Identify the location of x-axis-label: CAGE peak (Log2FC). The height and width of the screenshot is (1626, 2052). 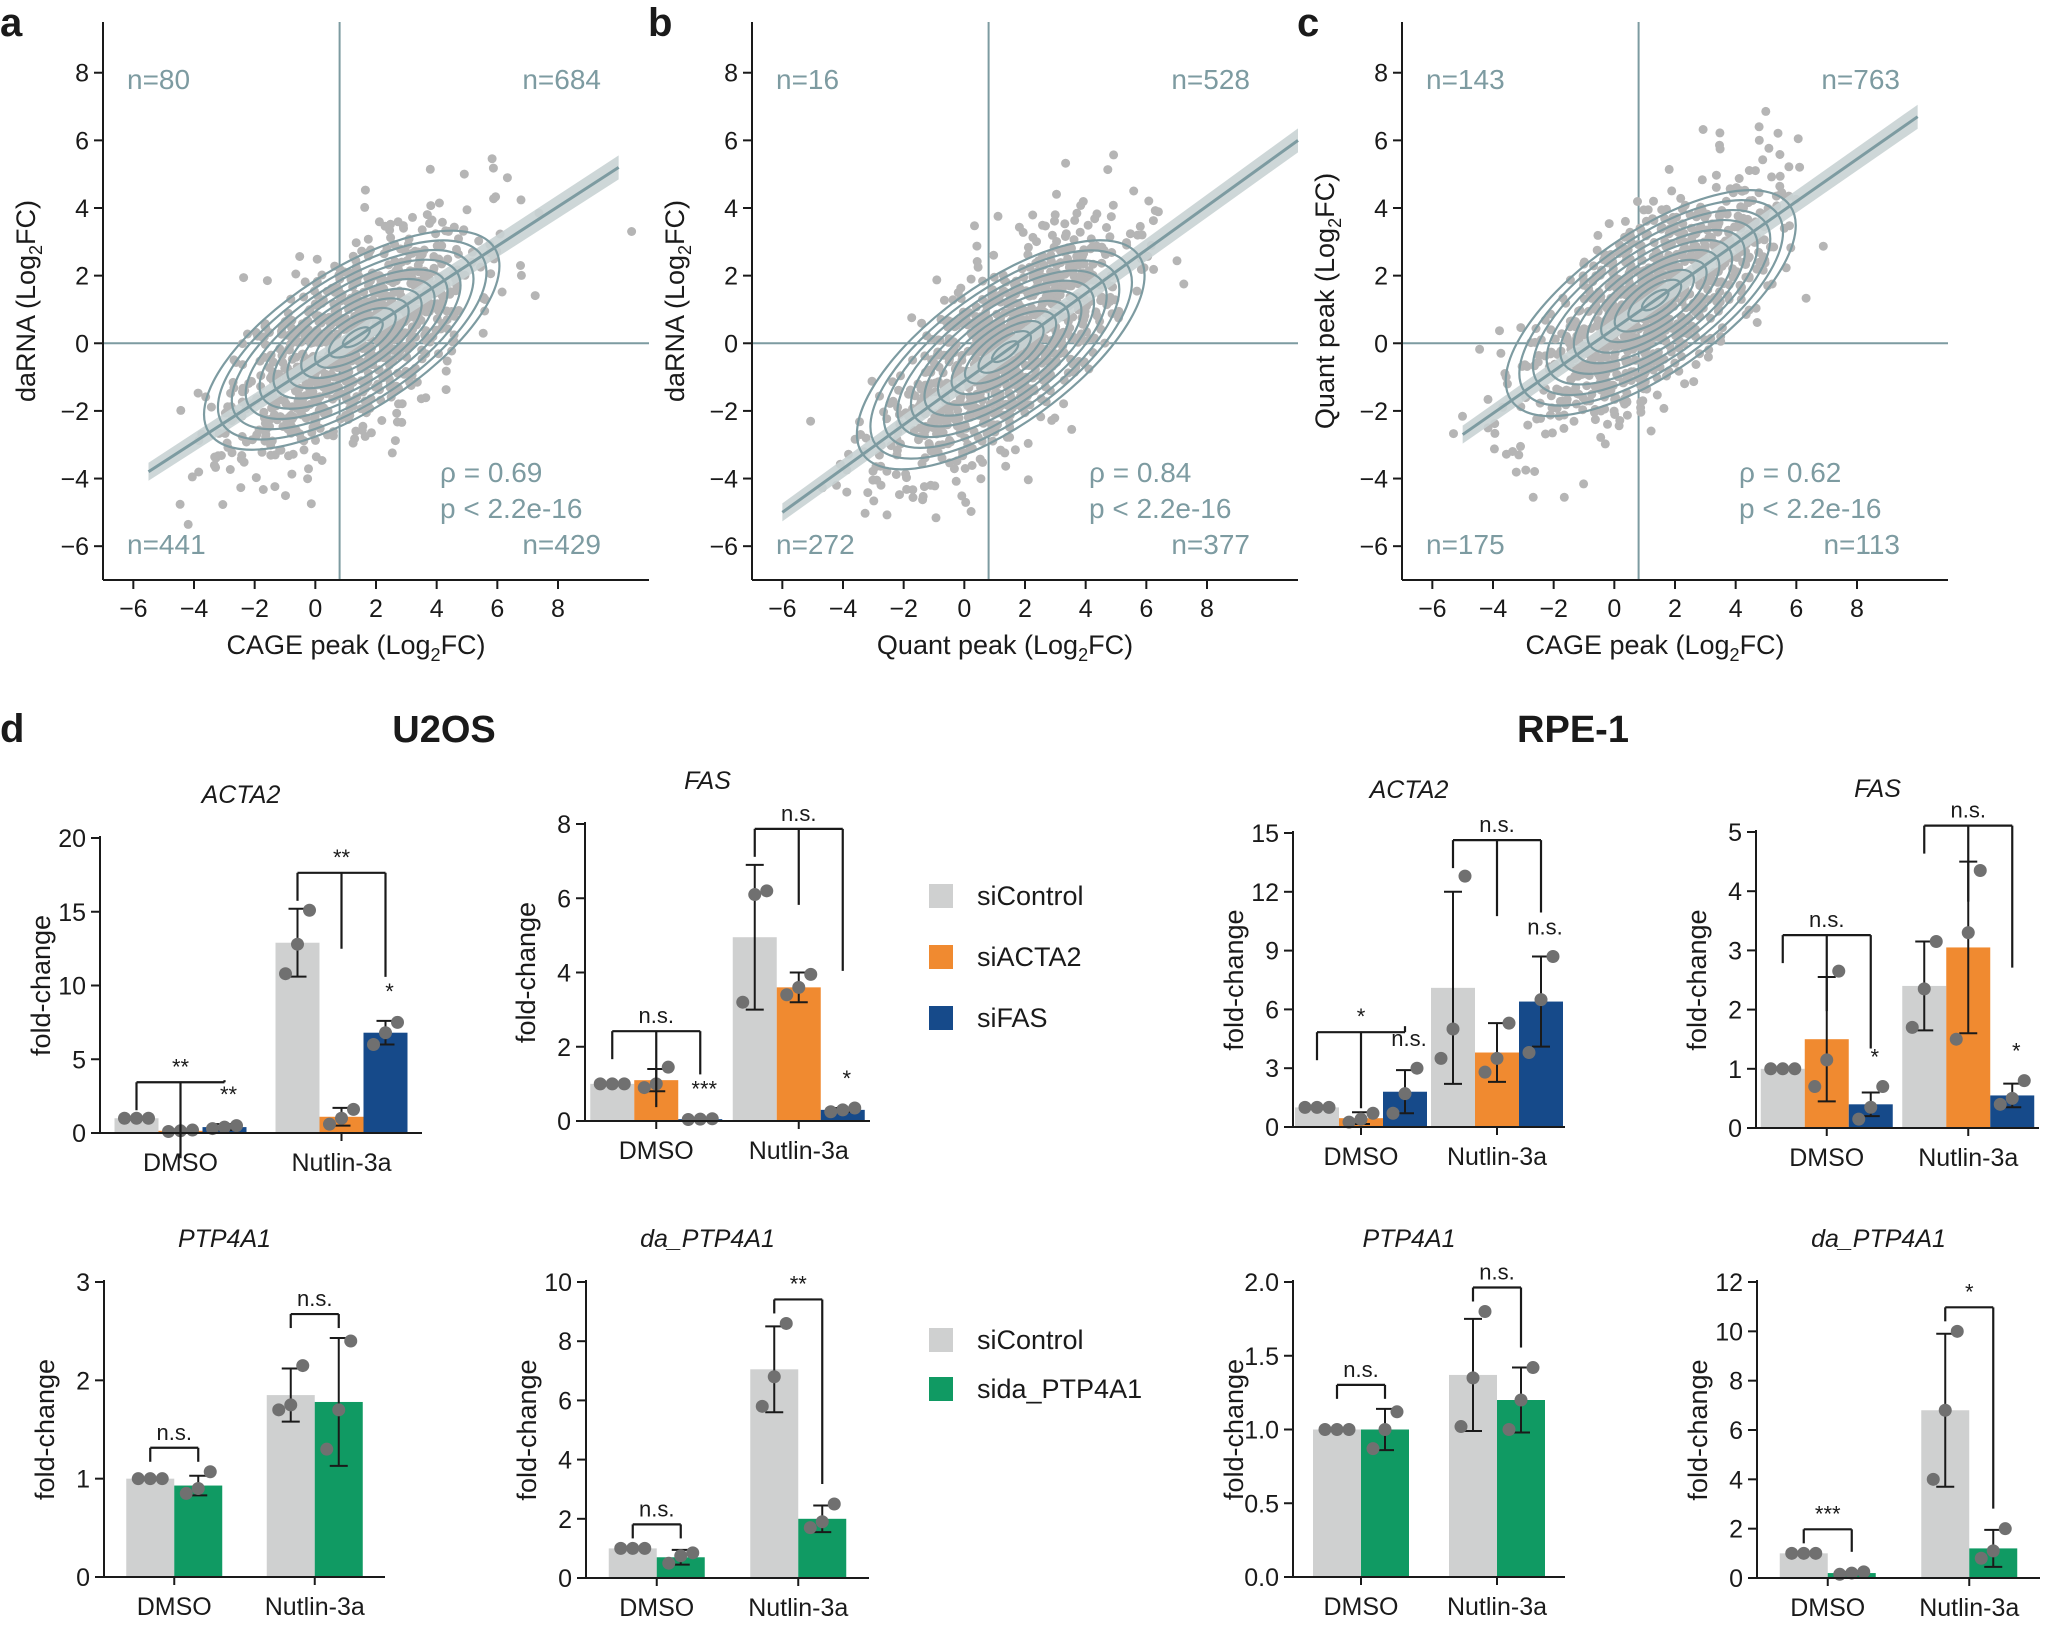
(1654, 647).